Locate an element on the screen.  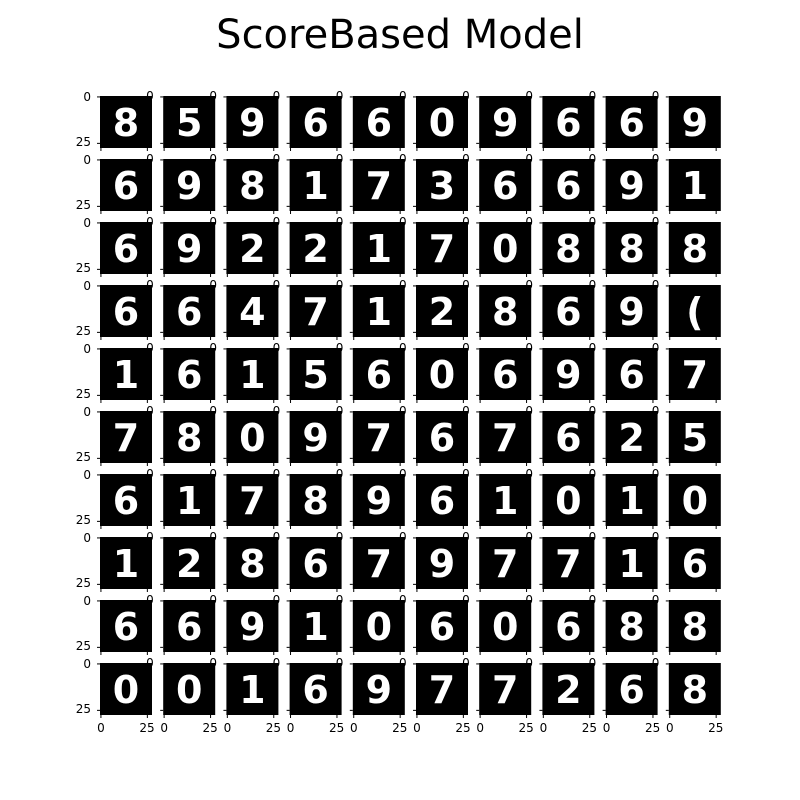
digit-sample-r7-c4: 70 is located at coordinates (378, 561).